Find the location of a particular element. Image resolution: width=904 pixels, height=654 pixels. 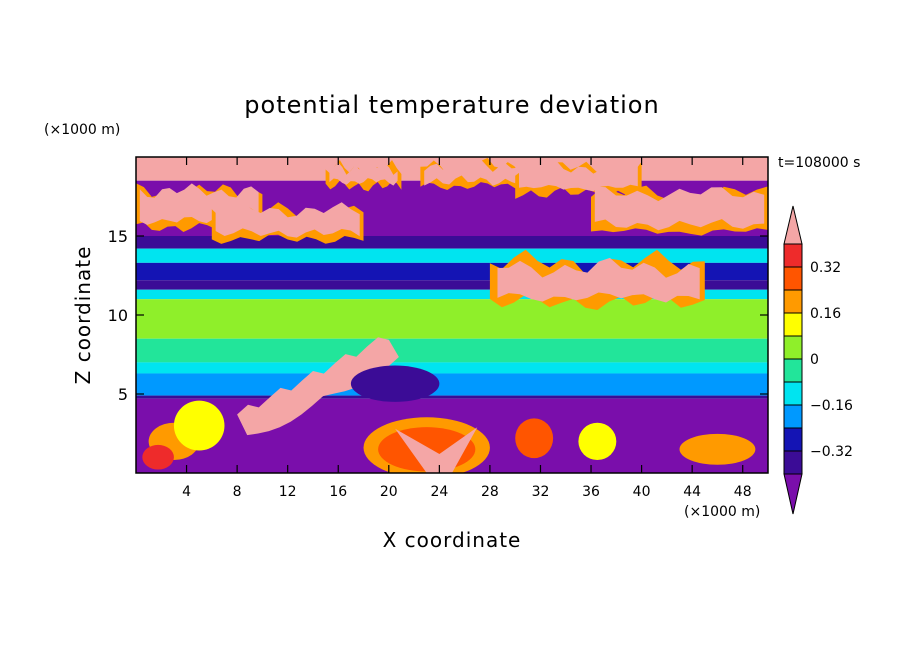

y-tick-label: 5 is located at coordinates (123, 394).